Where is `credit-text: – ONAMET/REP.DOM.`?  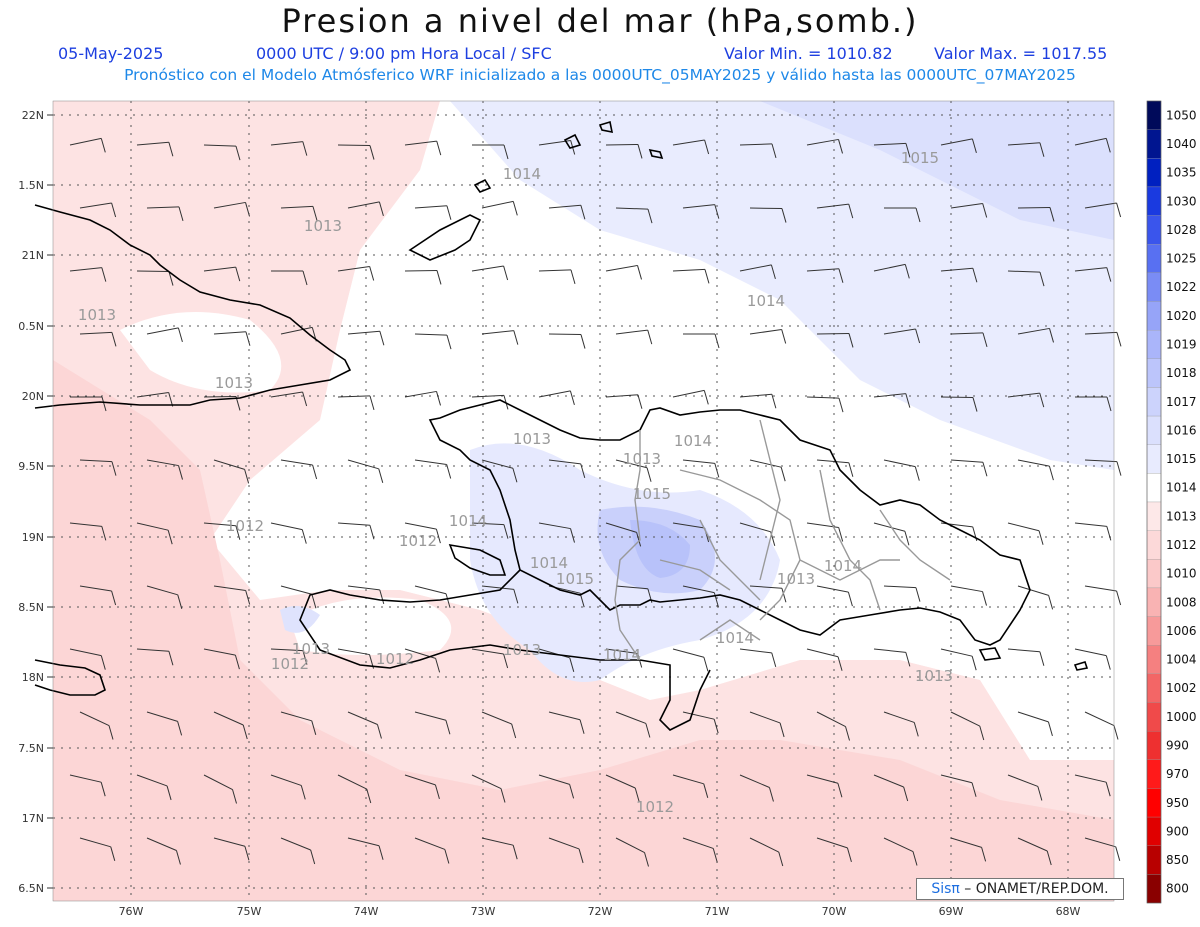 credit-text: – ONAMET/REP.DOM. is located at coordinates (1034, 889).